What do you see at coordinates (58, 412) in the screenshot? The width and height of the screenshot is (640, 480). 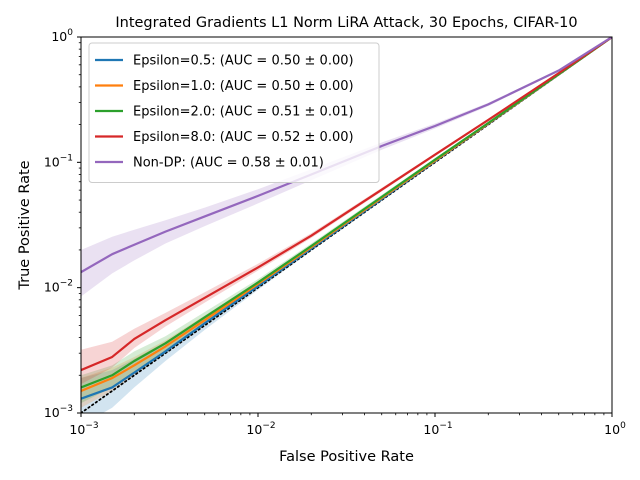 I see `y-tick-label: 10⁻³` at bounding box center [58, 412].